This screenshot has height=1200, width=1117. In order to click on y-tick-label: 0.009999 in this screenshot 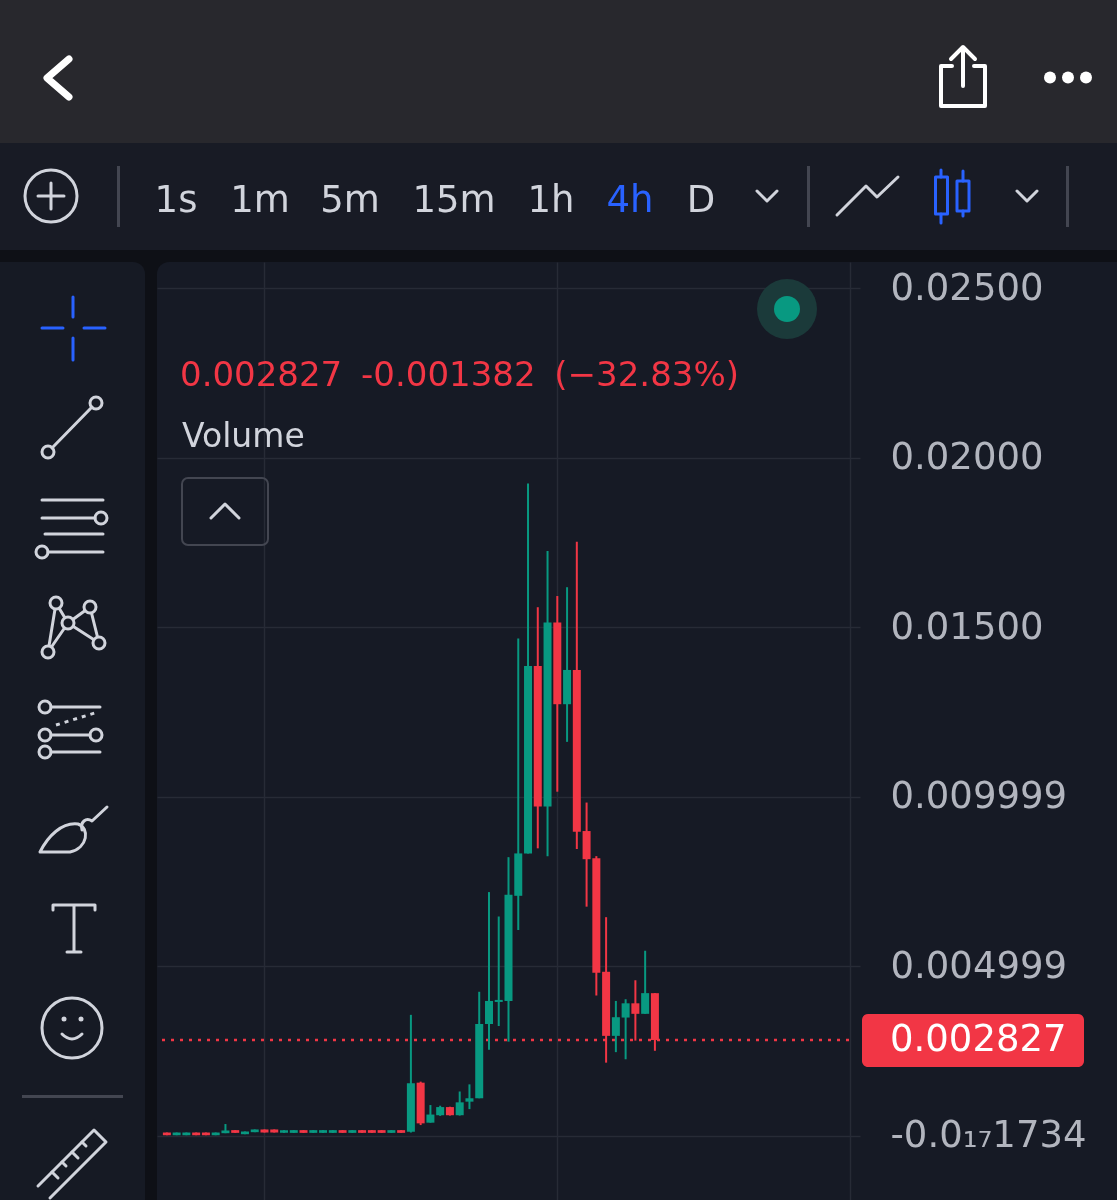, I will do `click(979, 796)`.